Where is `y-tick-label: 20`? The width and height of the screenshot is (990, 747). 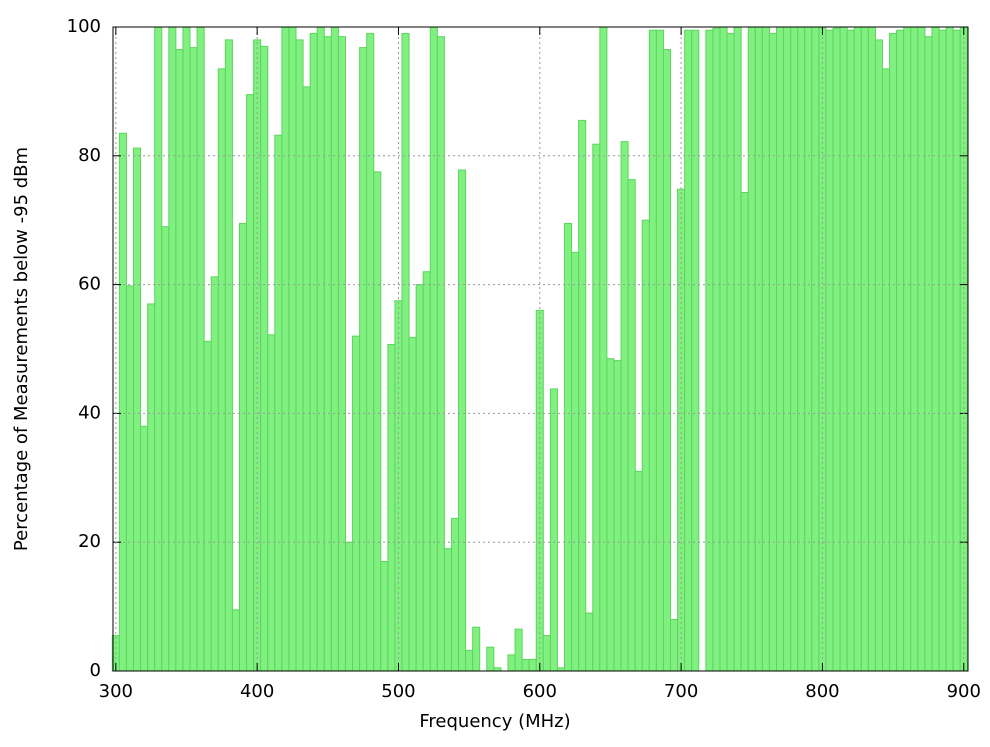
y-tick-label: 20 is located at coordinates (89, 541).